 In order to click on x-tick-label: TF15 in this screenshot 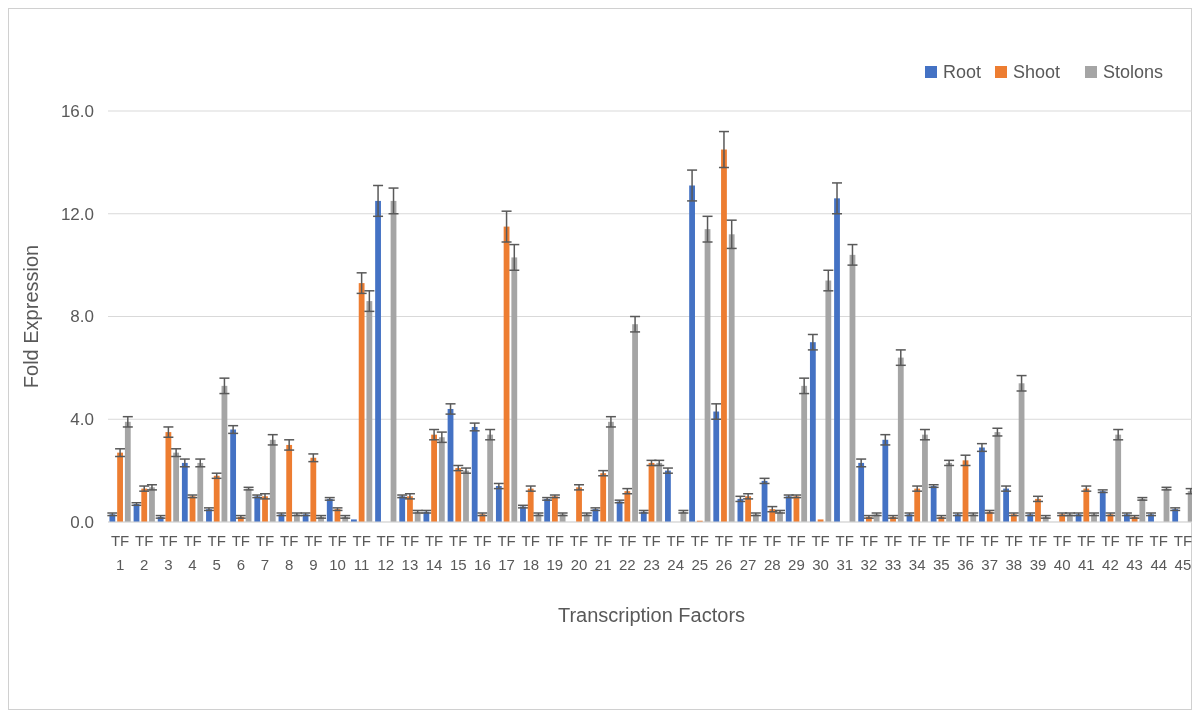, I will do `click(458, 552)`.